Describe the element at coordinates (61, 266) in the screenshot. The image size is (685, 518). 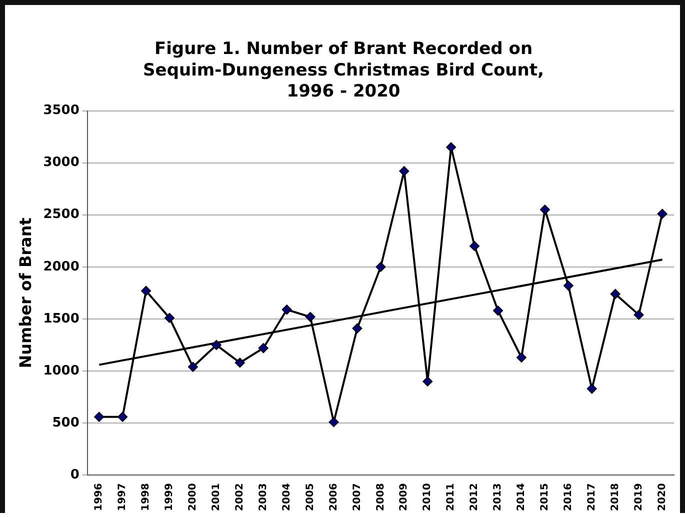
I see `y-tick-label: 2000` at that location.